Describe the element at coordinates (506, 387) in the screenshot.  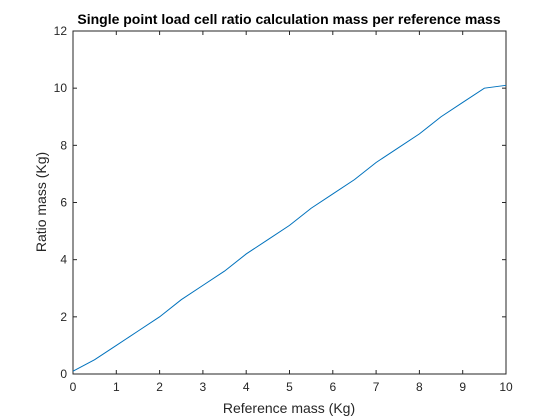
I see `x-tick-label: 10` at that location.